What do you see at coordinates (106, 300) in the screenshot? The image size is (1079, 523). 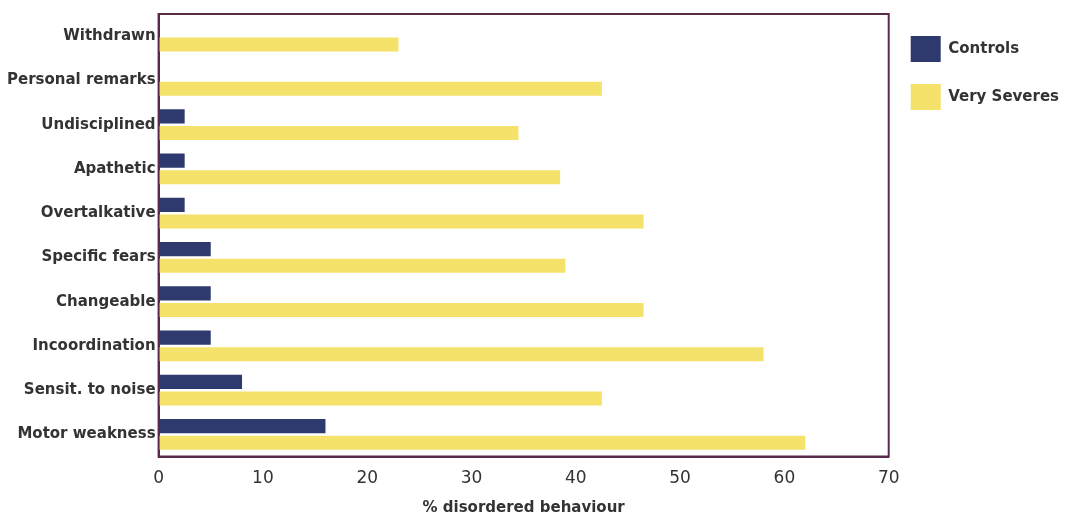 I see `y-tick-label: Changeable` at bounding box center [106, 300].